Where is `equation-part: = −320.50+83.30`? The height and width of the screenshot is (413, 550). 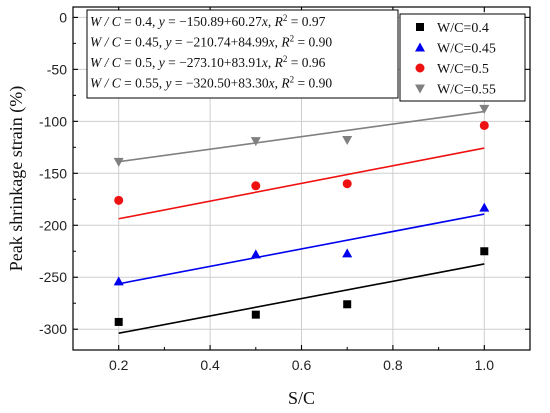
equation-part: = −320.50+83.30 is located at coordinates (220, 83).